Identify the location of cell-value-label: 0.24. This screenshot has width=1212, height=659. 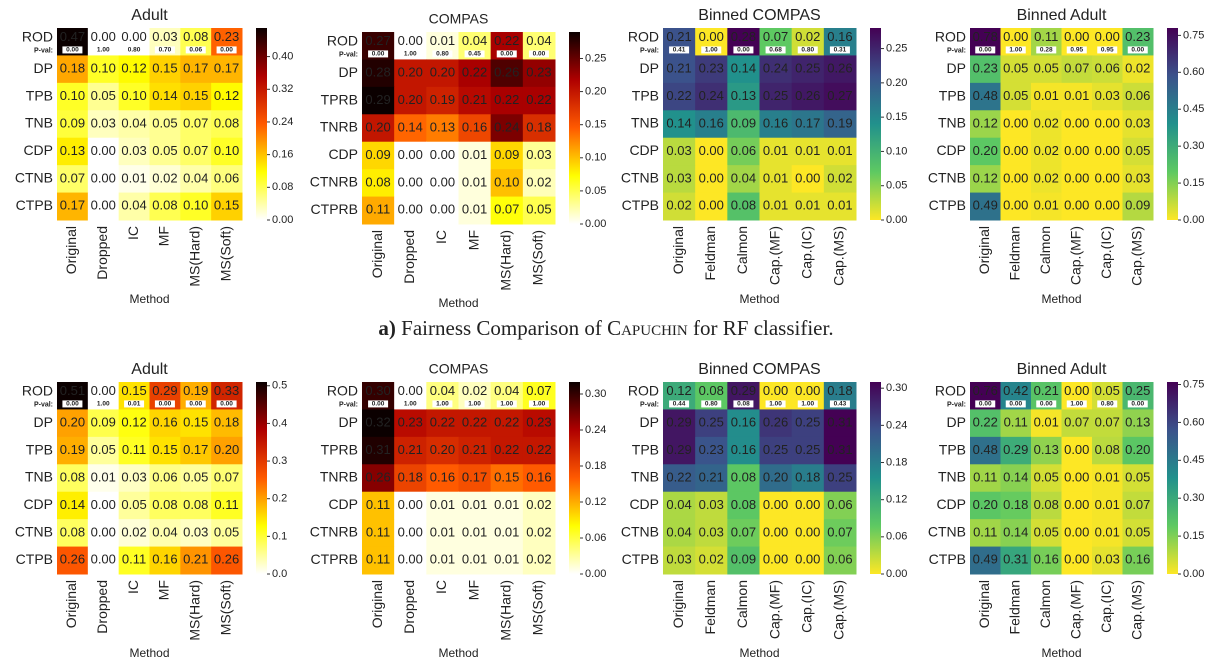
(711, 95).